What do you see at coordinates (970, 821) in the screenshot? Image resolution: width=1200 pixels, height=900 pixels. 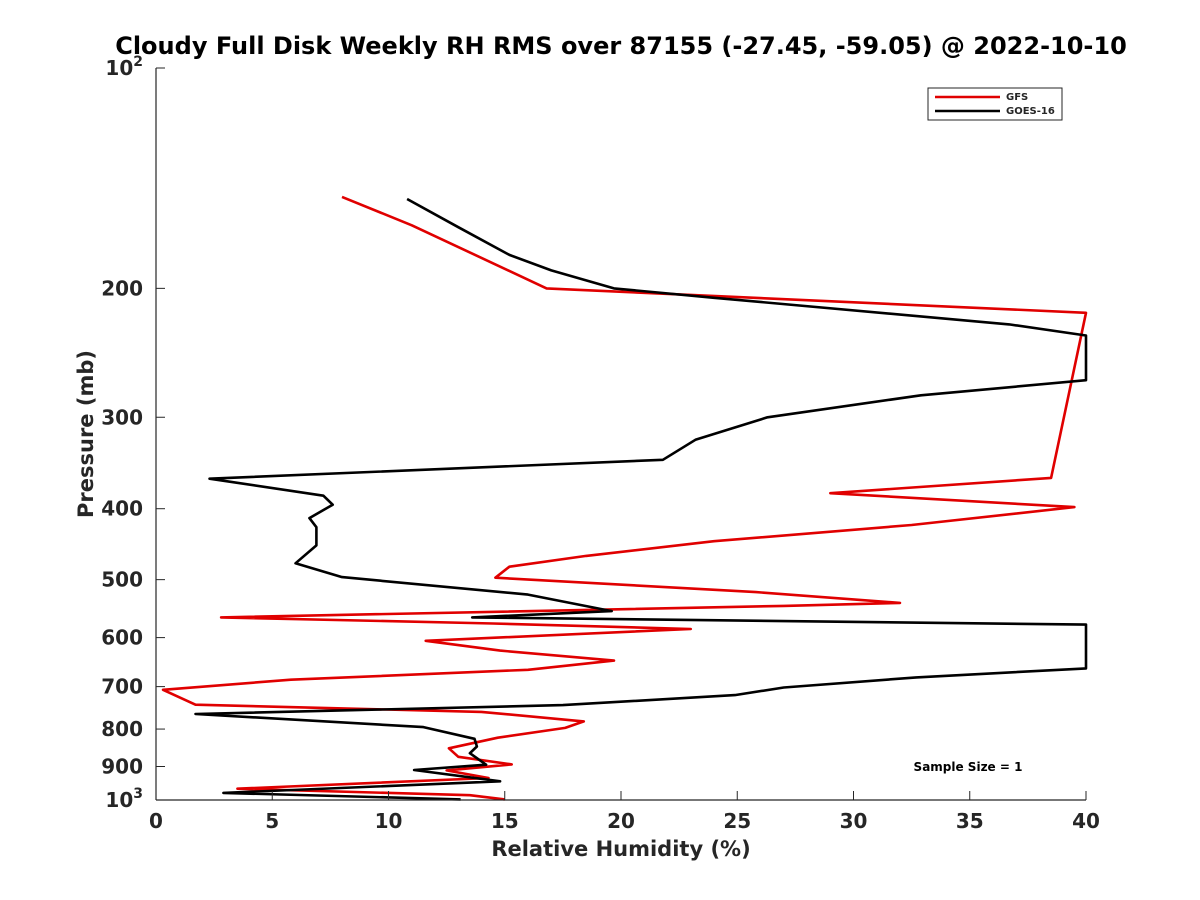 I see `x-tick-label: 35` at bounding box center [970, 821].